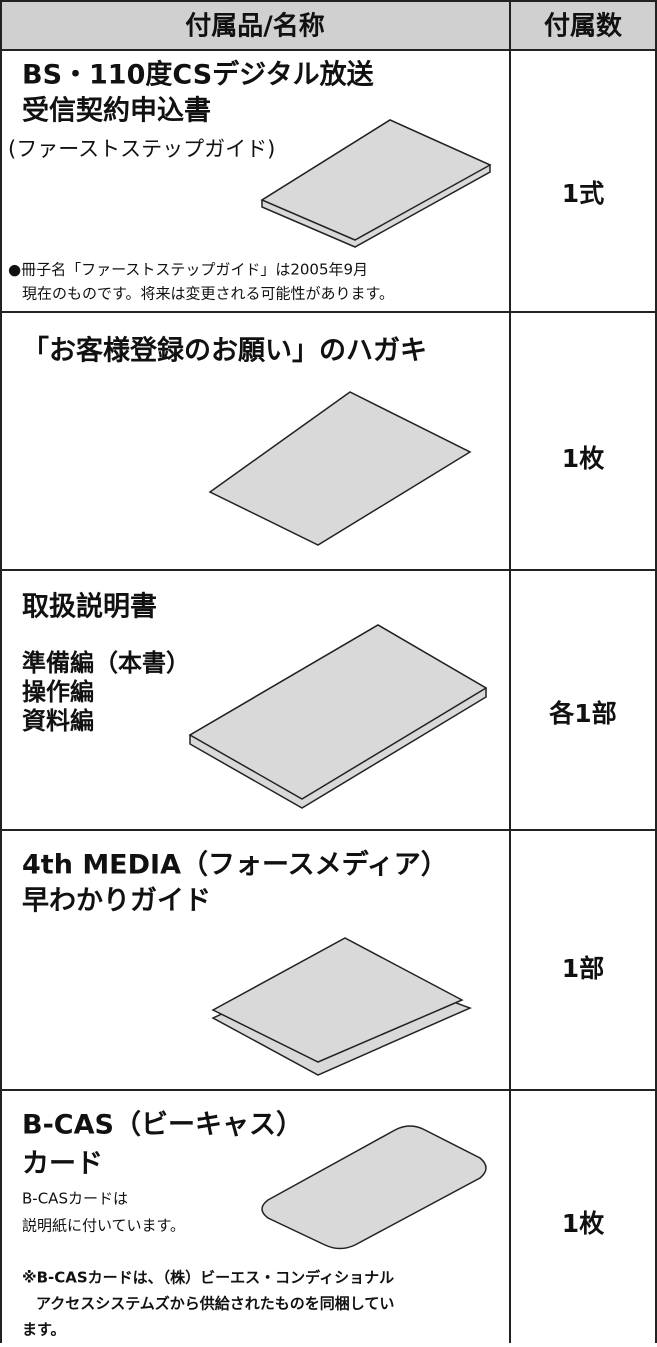  Describe the element at coordinates (116, 111) in the screenshot. I see `item-name: 受信契約申込書` at that location.